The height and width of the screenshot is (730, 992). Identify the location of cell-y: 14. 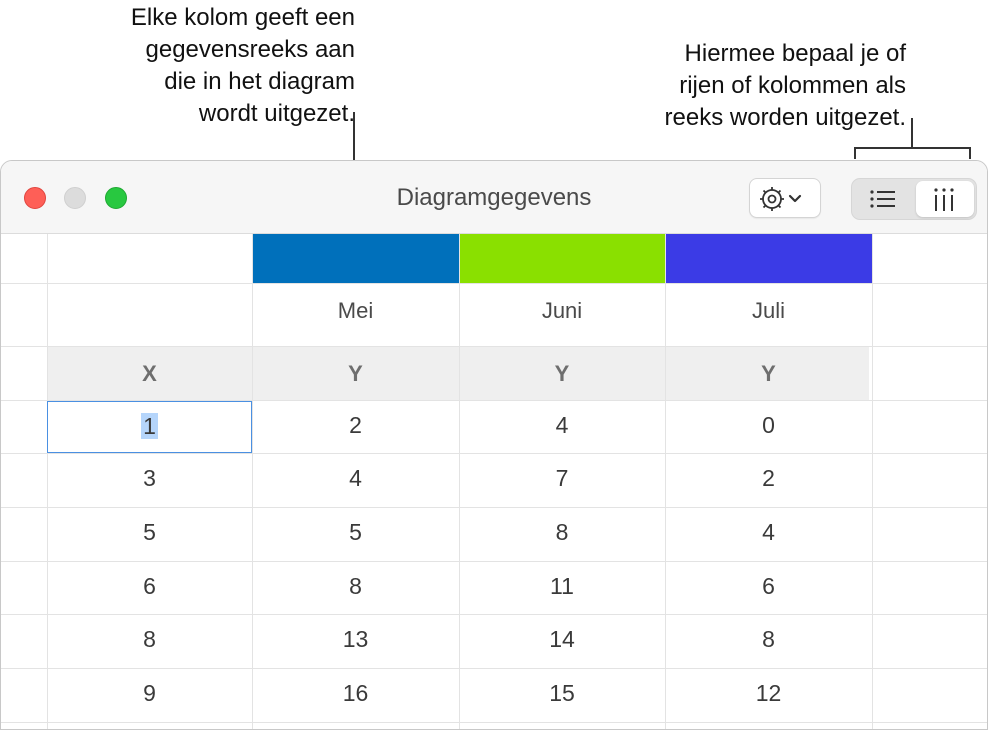
(562, 639).